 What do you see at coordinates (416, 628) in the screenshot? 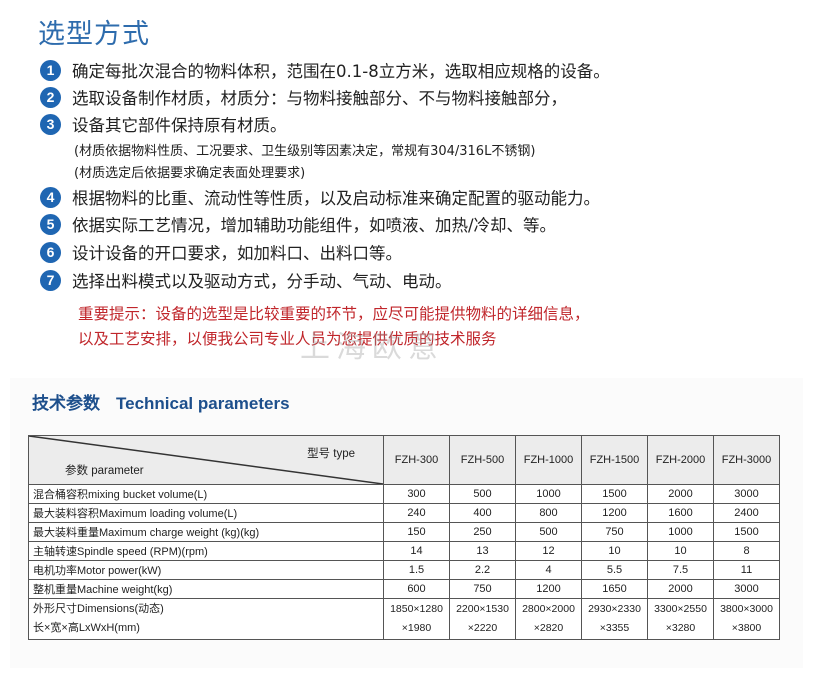
I see `dims-value-line2: ×1980` at bounding box center [416, 628].